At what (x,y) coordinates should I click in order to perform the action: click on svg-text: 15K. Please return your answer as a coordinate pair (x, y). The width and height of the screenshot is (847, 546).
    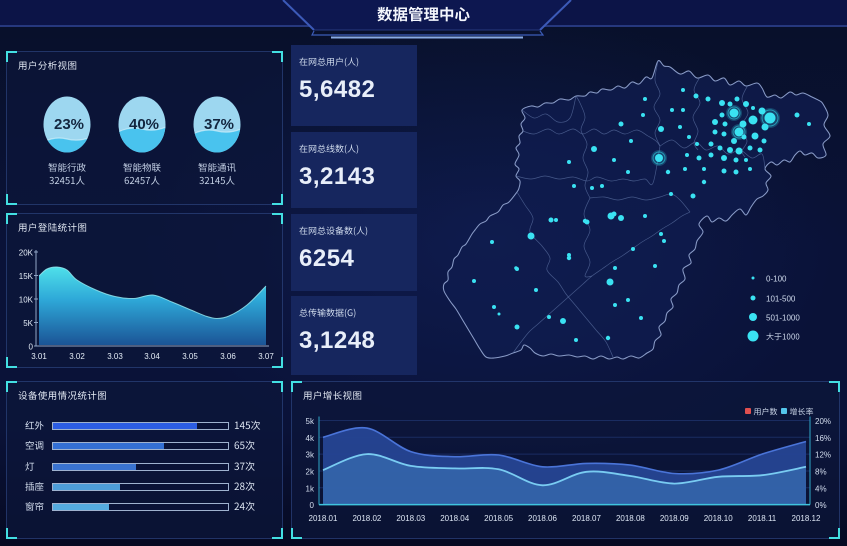
    Looking at the image, I should click on (26, 276).